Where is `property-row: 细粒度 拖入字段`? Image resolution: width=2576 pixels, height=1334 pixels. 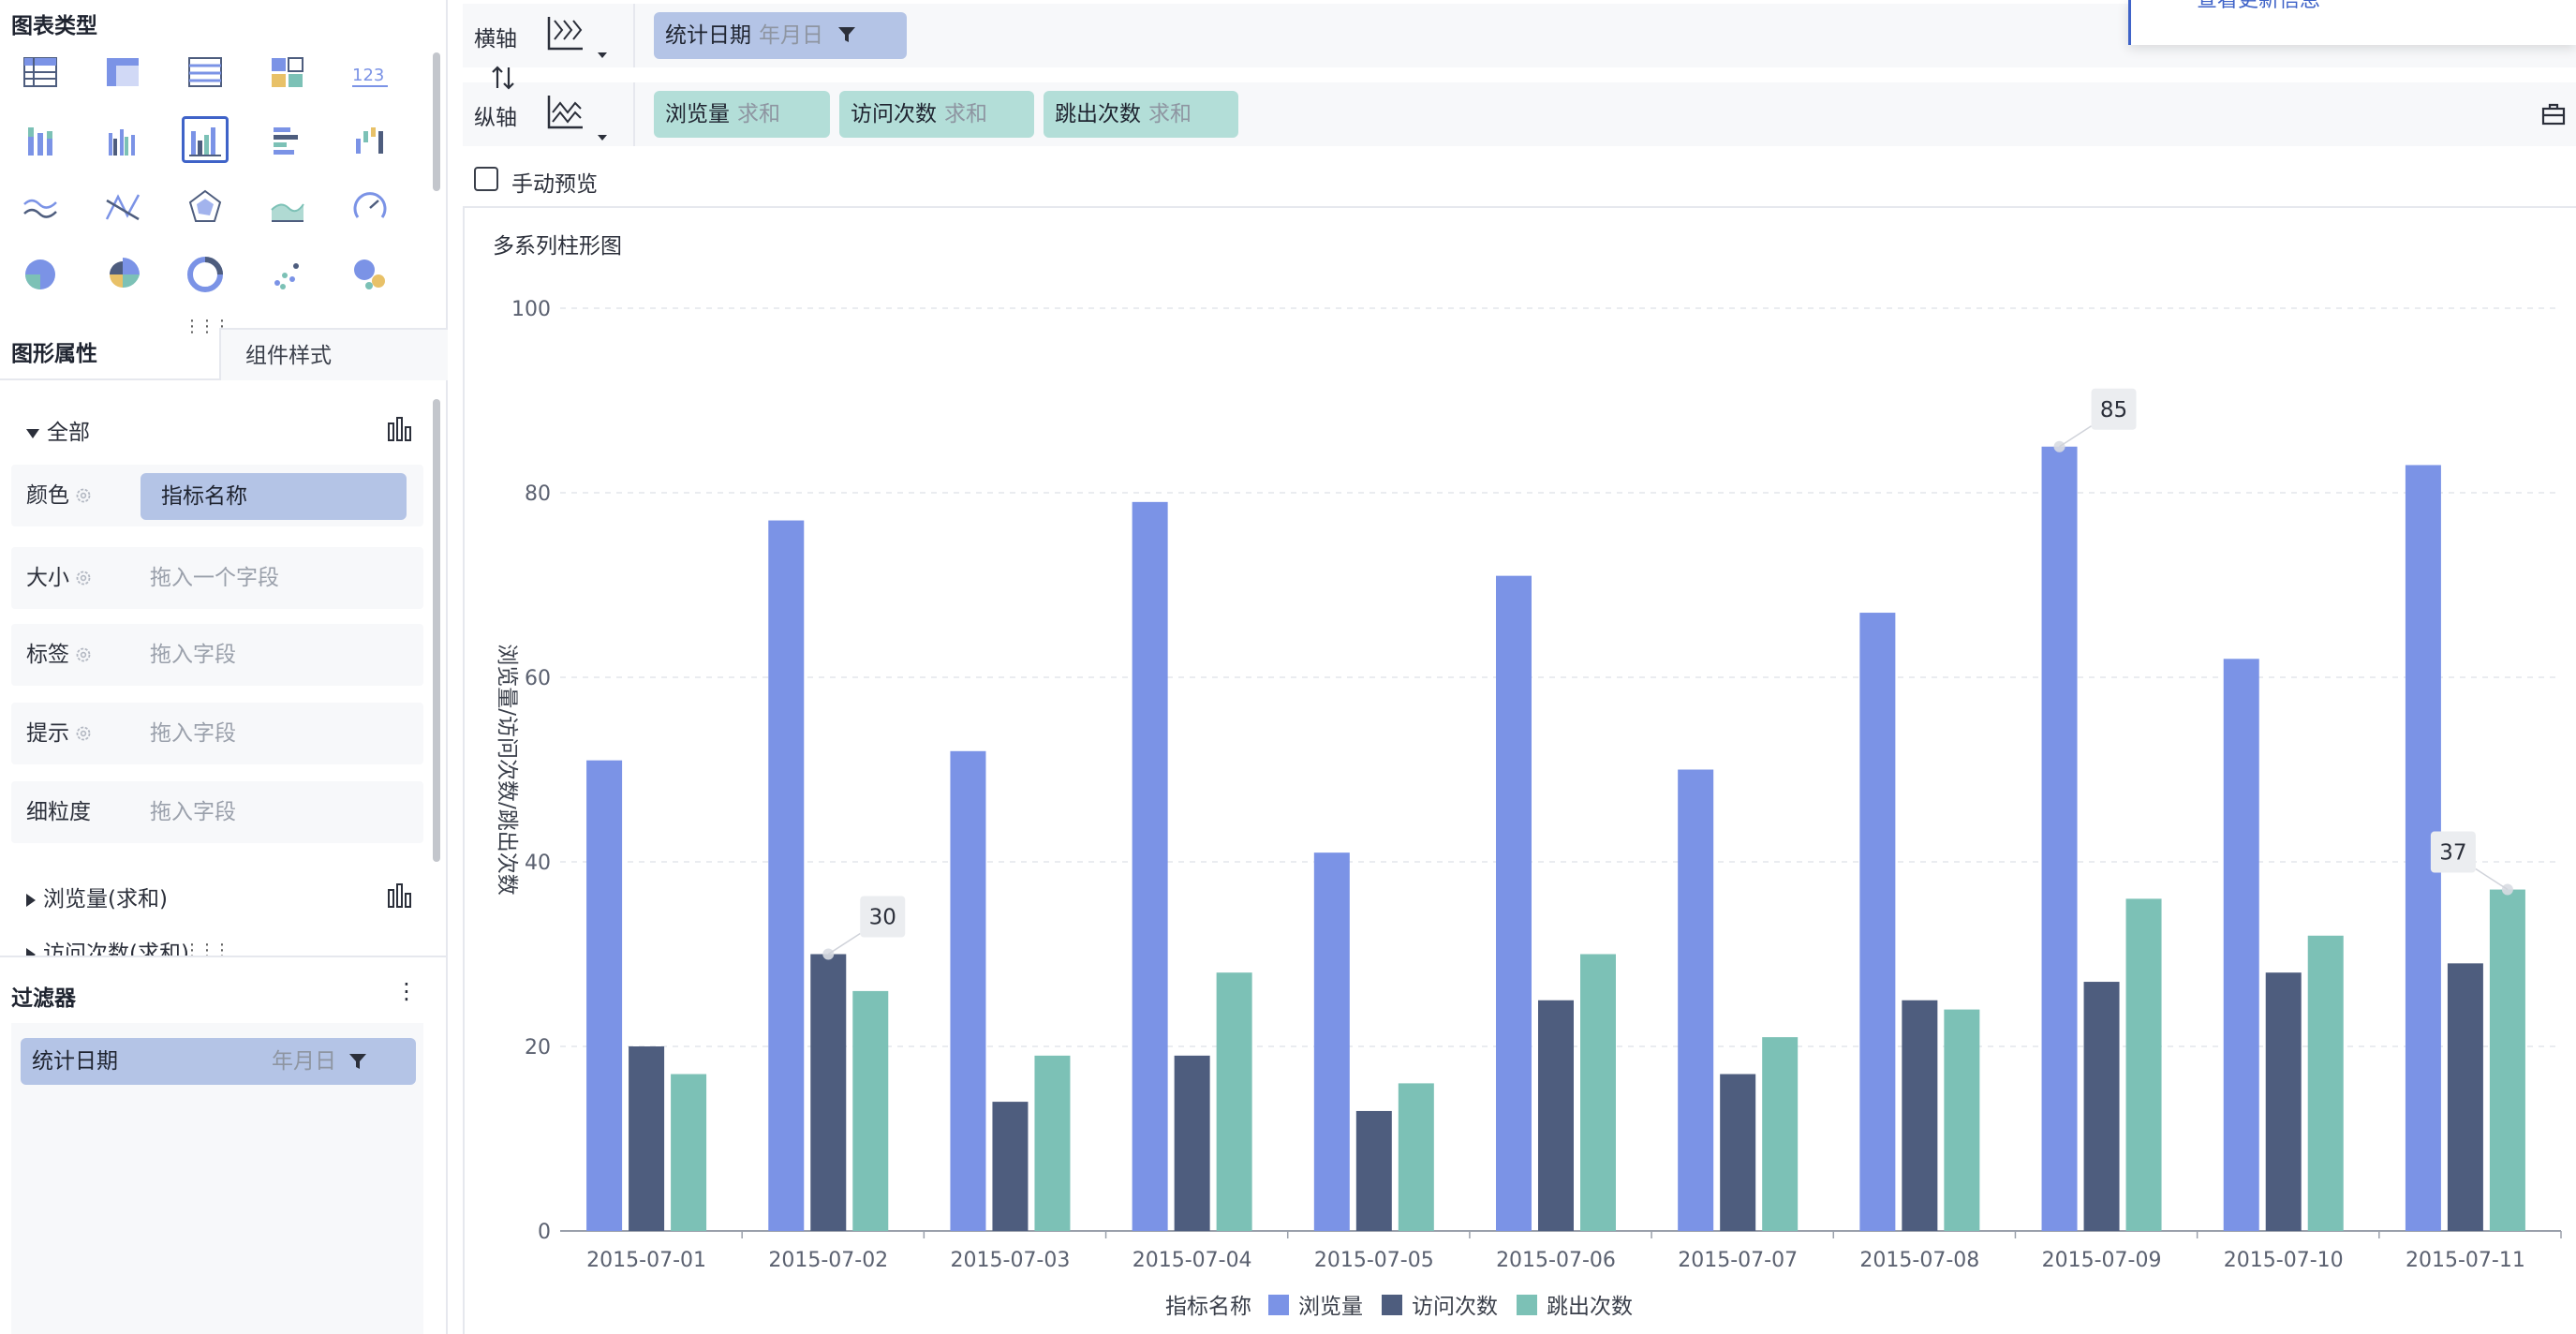 property-row: 细粒度 拖入字段 is located at coordinates (217, 812).